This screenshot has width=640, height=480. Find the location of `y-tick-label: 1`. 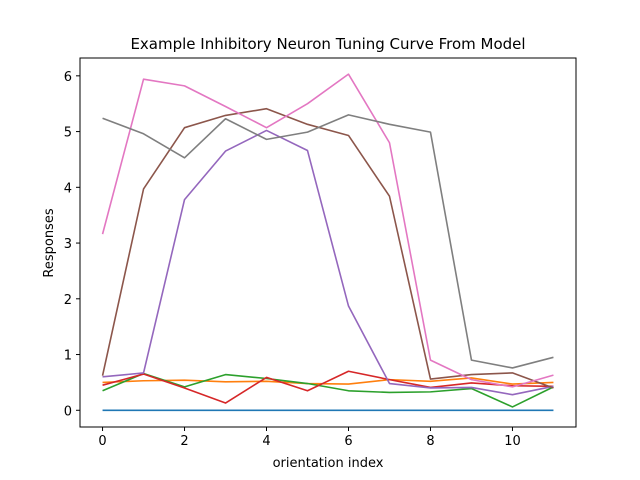

y-tick-label: 1 is located at coordinates (68, 356).